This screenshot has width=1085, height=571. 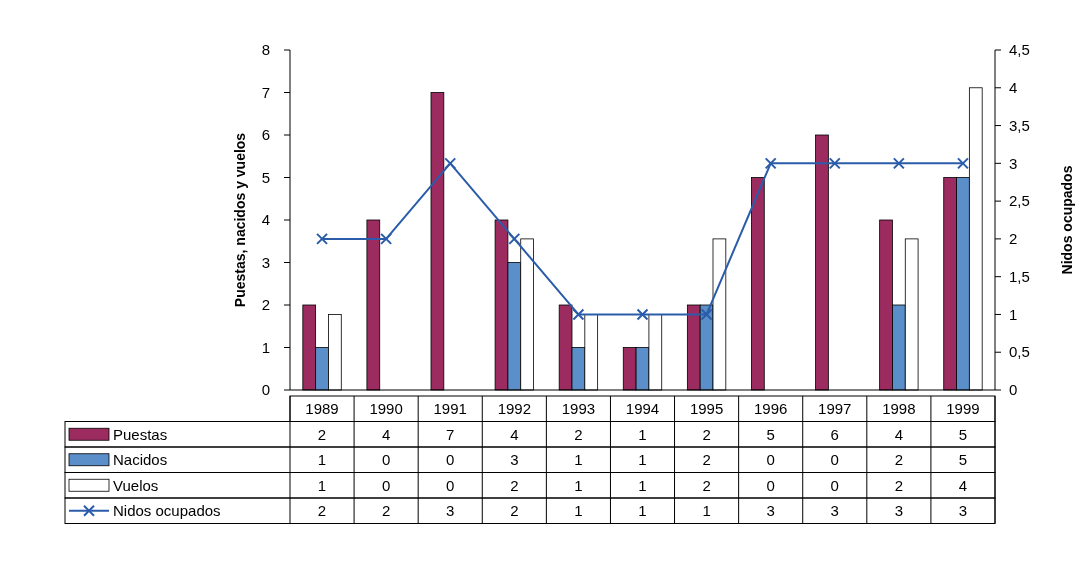 What do you see at coordinates (1013, 390) in the screenshot?
I see `y2-tick-label: 0` at bounding box center [1013, 390].